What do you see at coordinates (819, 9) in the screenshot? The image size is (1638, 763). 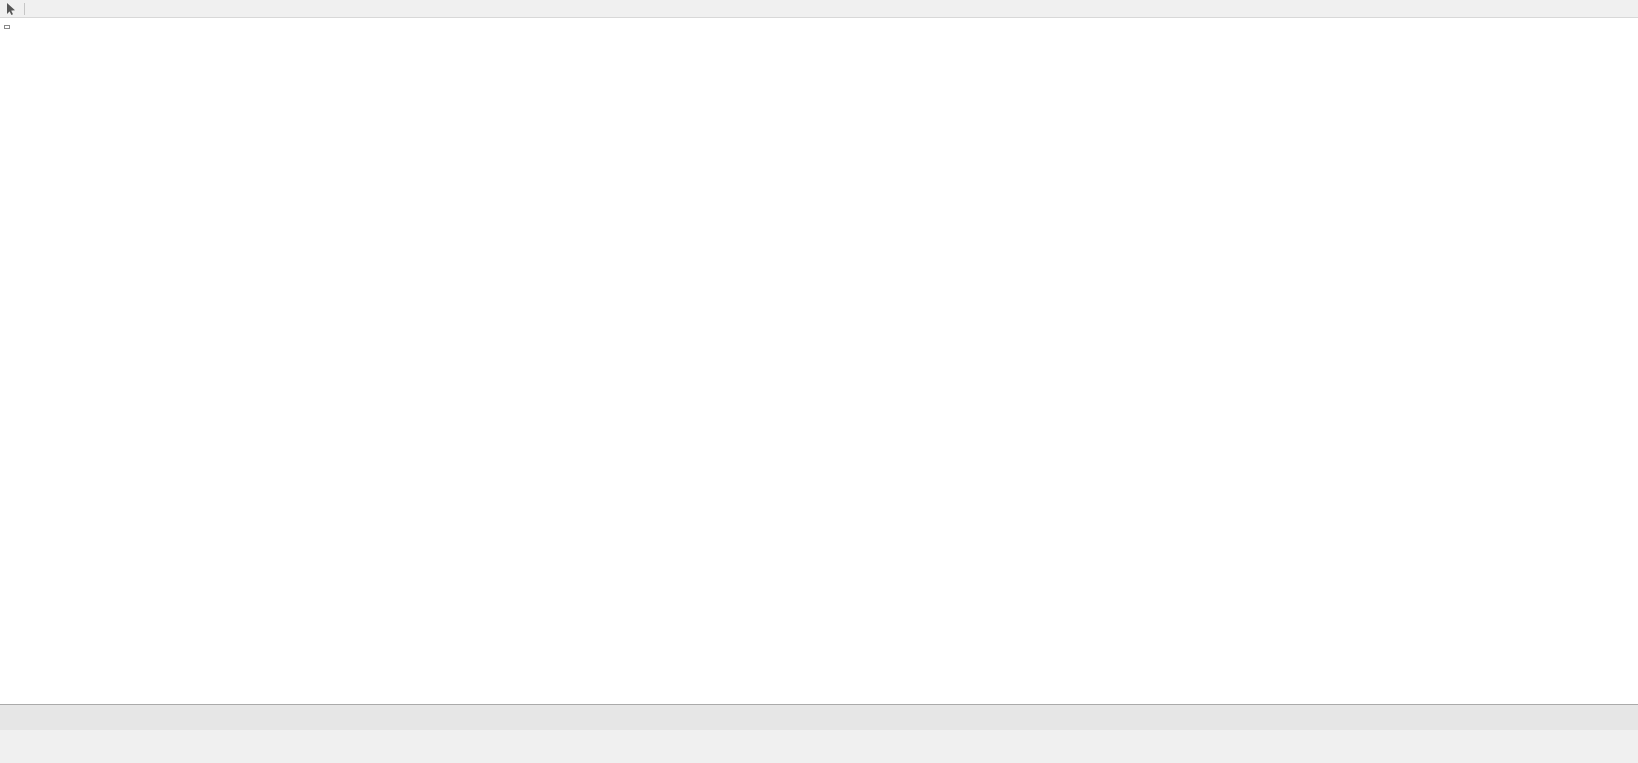 I see `timeframe-toolbar` at bounding box center [819, 9].